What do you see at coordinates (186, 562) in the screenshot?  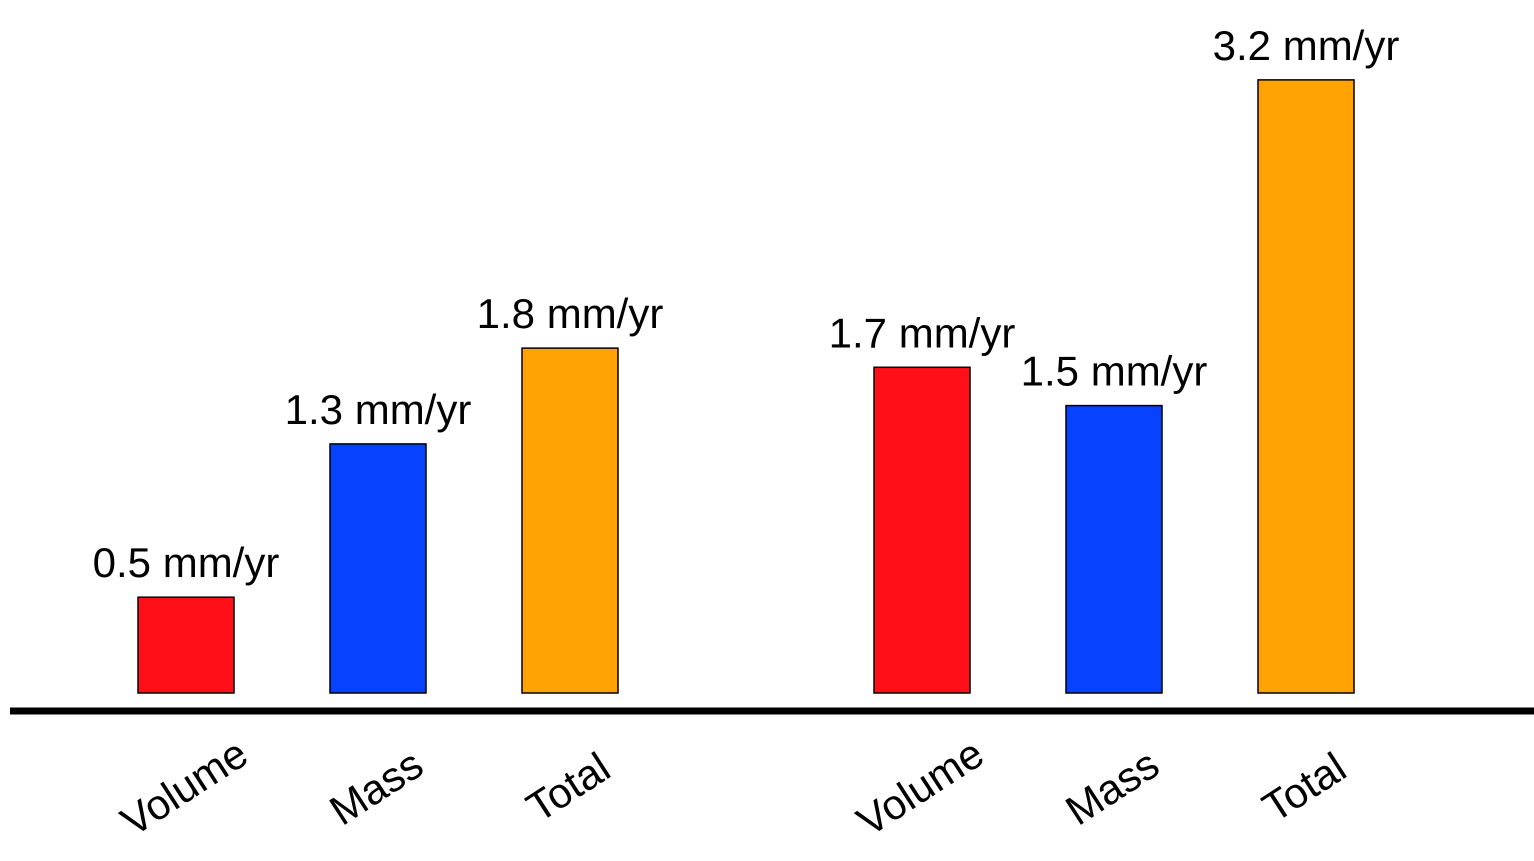 I see `data-label: 0.5 mm/yr` at bounding box center [186, 562].